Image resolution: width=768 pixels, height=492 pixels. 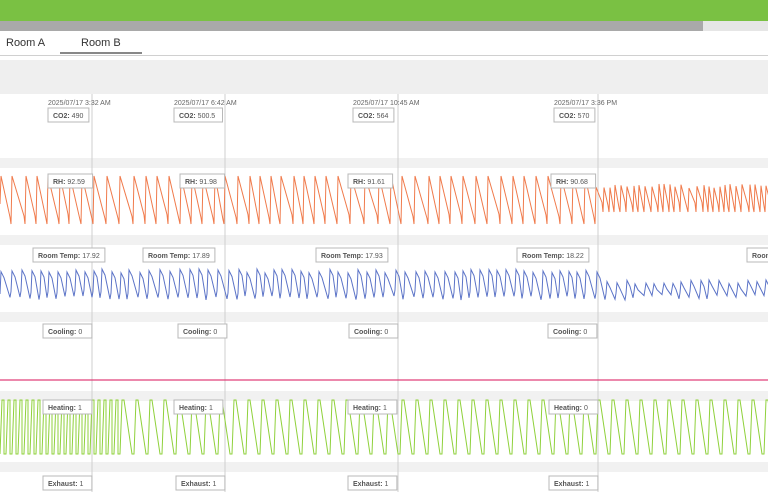 I want to click on value-tooltip: CO2: 490, so click(x=68, y=115).